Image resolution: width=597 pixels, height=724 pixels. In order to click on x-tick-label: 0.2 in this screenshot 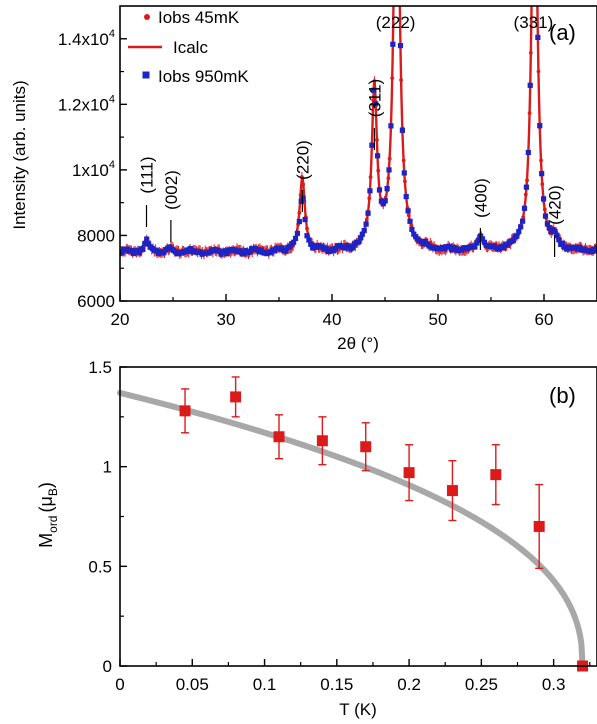, I will do `click(409, 684)`.